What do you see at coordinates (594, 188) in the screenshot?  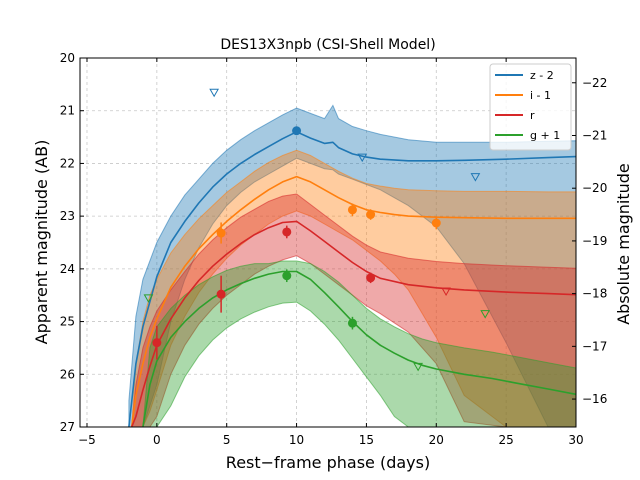 I see `y-tick-label-right: −20` at bounding box center [594, 188].